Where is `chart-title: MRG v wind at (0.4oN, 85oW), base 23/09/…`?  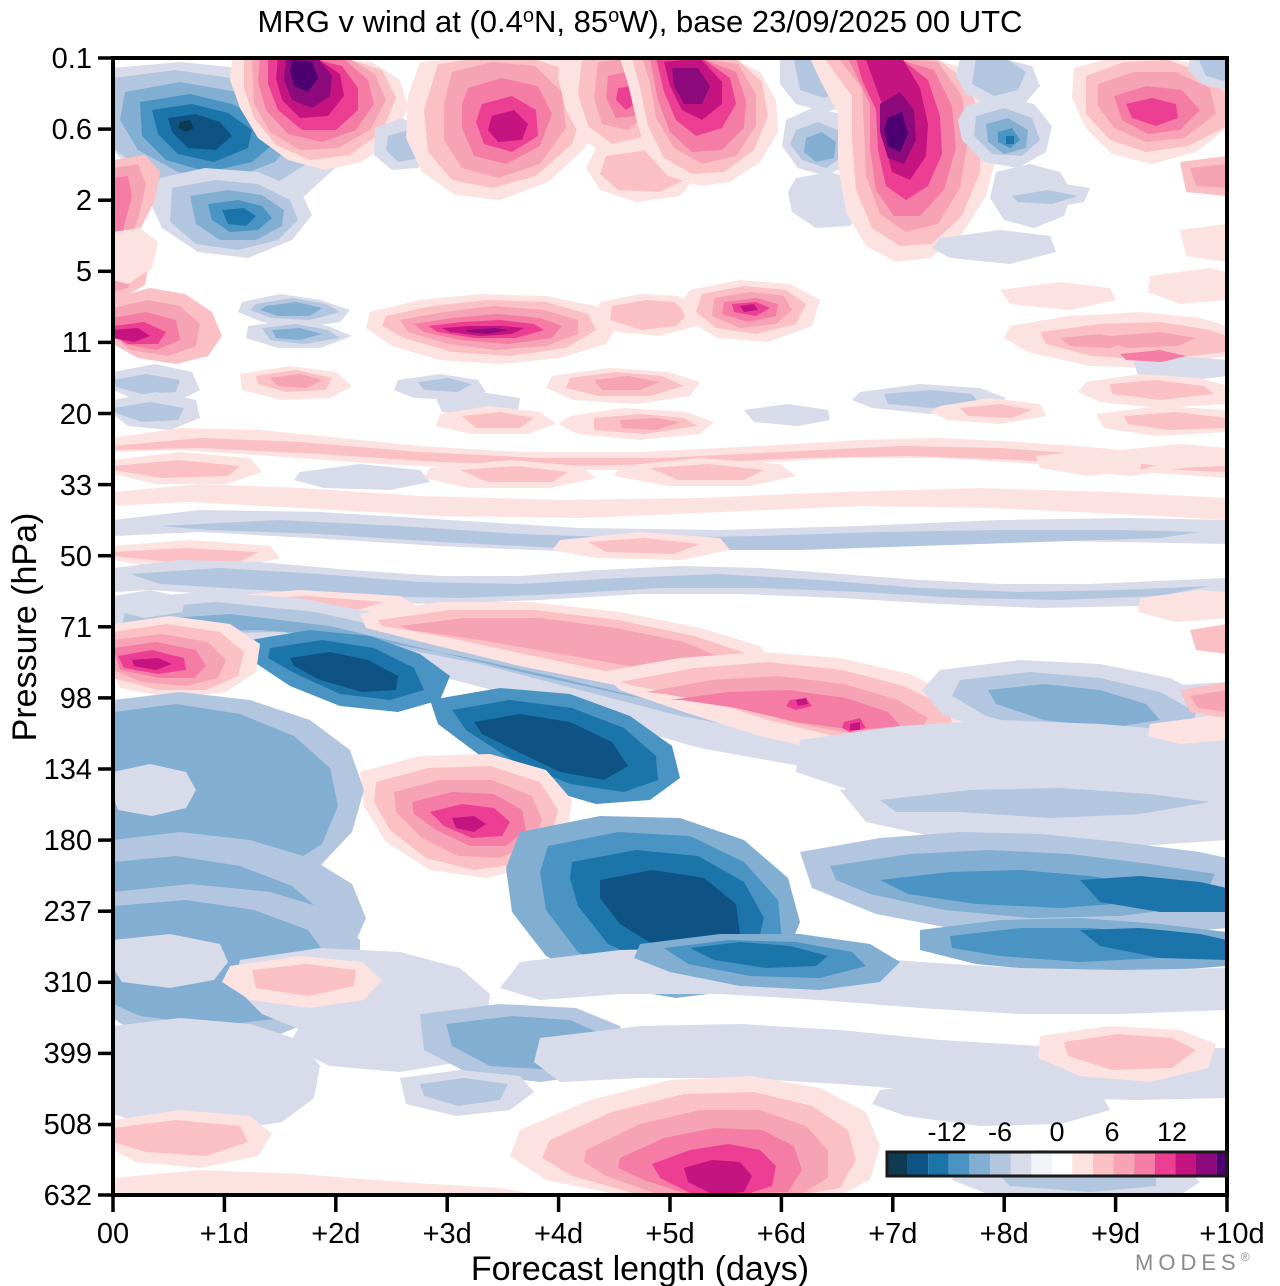
chart-title: MRG v wind at (0.4oN, 85oW), base 23/09/… is located at coordinates (640, 21).